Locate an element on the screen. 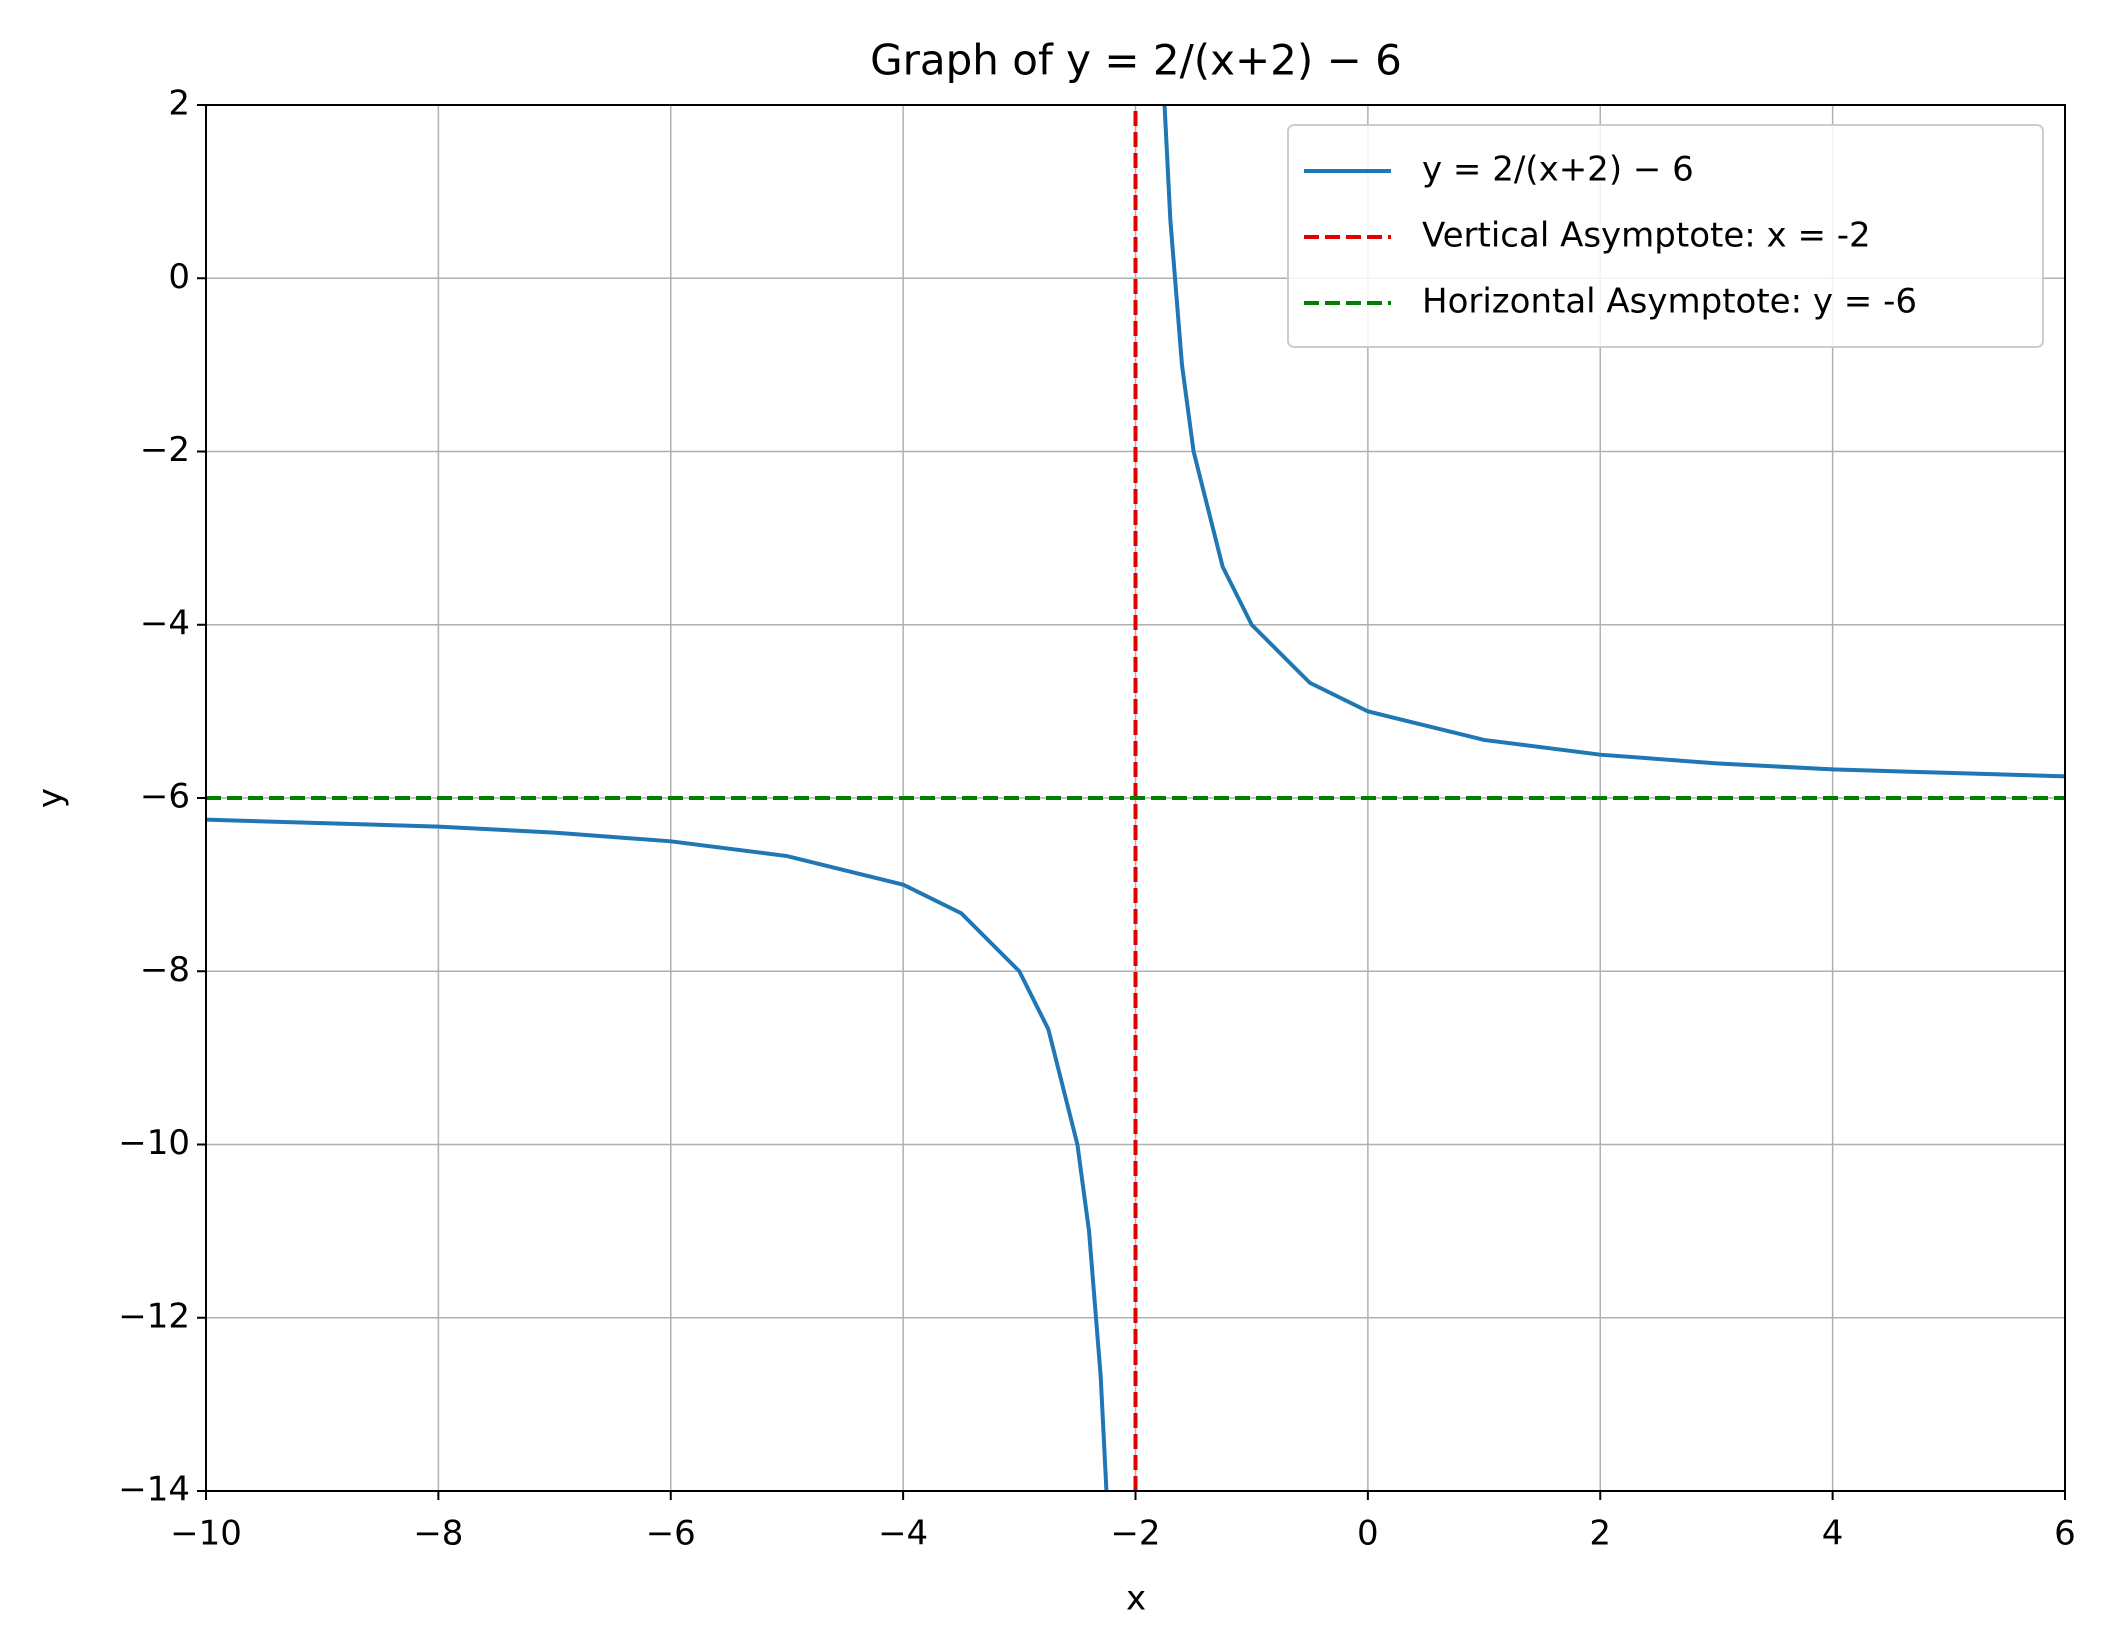  x-axis-label: x is located at coordinates (1136, 1599).